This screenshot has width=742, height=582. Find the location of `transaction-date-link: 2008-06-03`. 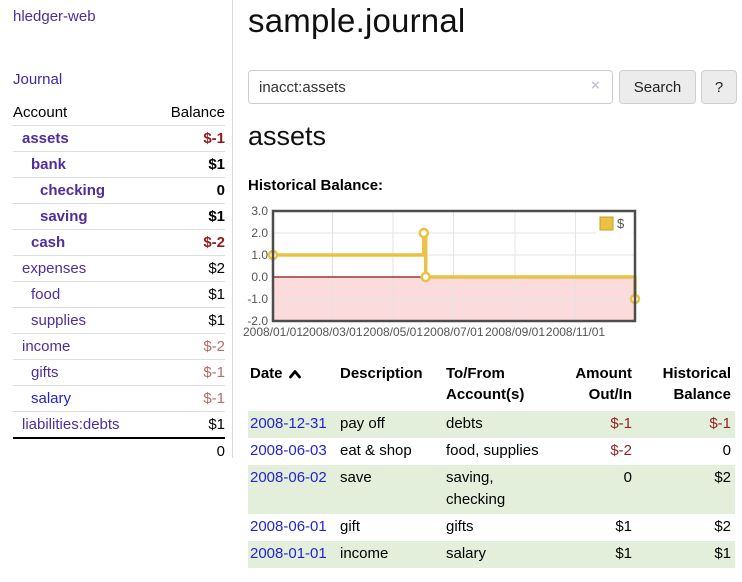

transaction-date-link: 2008-06-03 is located at coordinates (288, 450).